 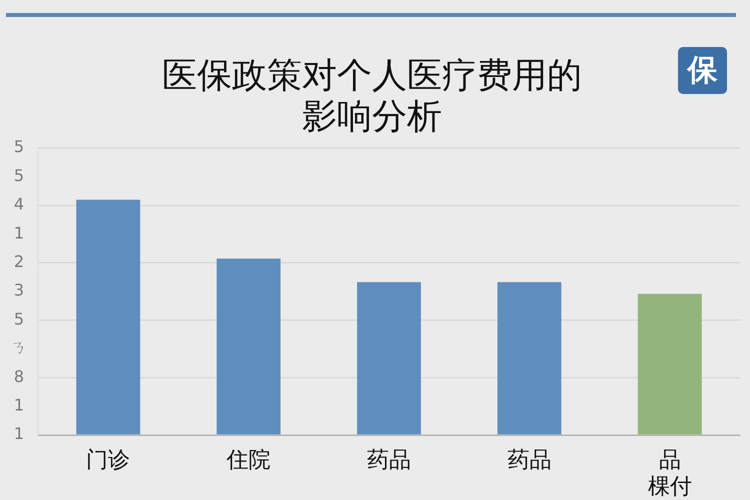 I want to click on badge: 保, so click(x=702, y=70).